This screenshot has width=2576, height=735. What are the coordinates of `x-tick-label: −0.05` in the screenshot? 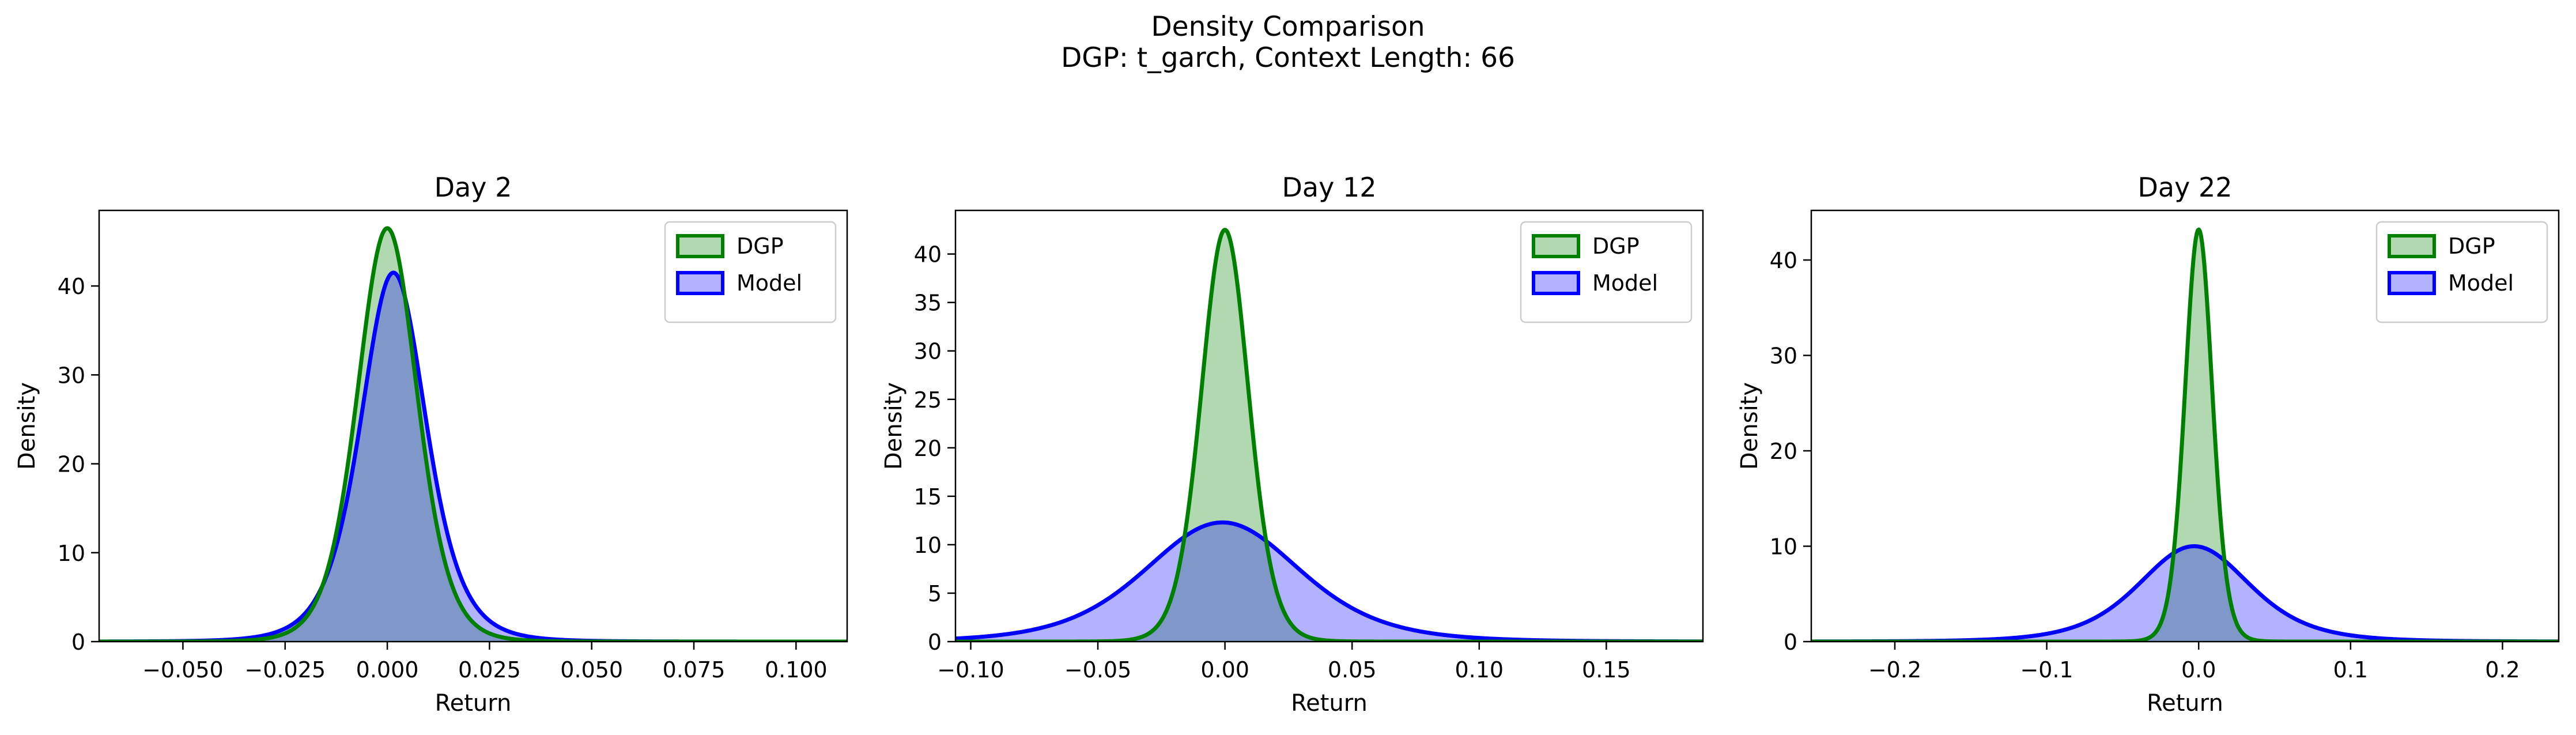 It's located at (1097, 670).